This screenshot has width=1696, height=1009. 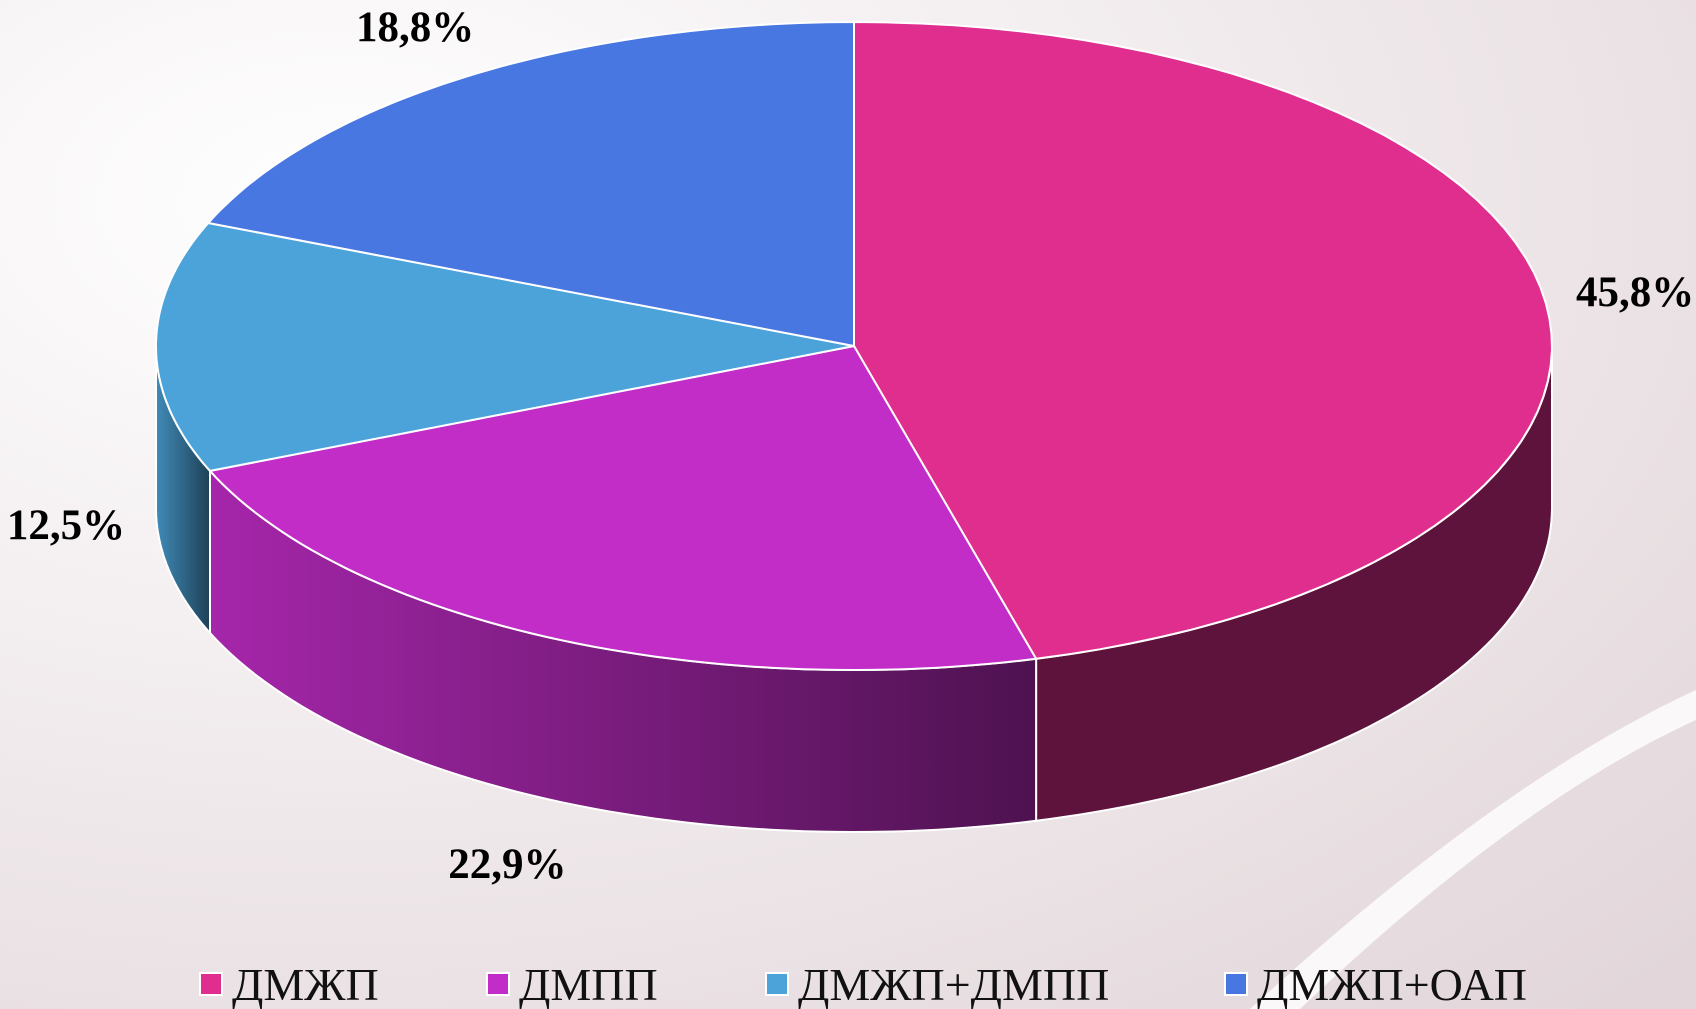 What do you see at coordinates (1392, 984) in the screenshot?
I see `legend-label: ДМЖП+ОАП` at bounding box center [1392, 984].